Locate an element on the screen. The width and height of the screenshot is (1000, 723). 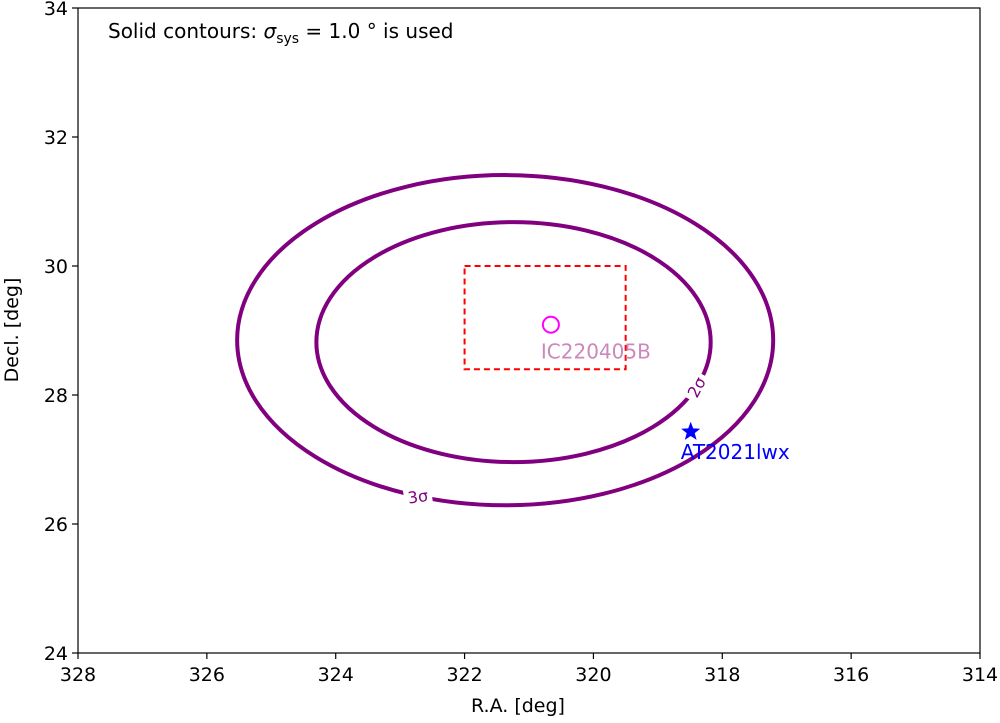
region-box is located at coordinates (545, 318).